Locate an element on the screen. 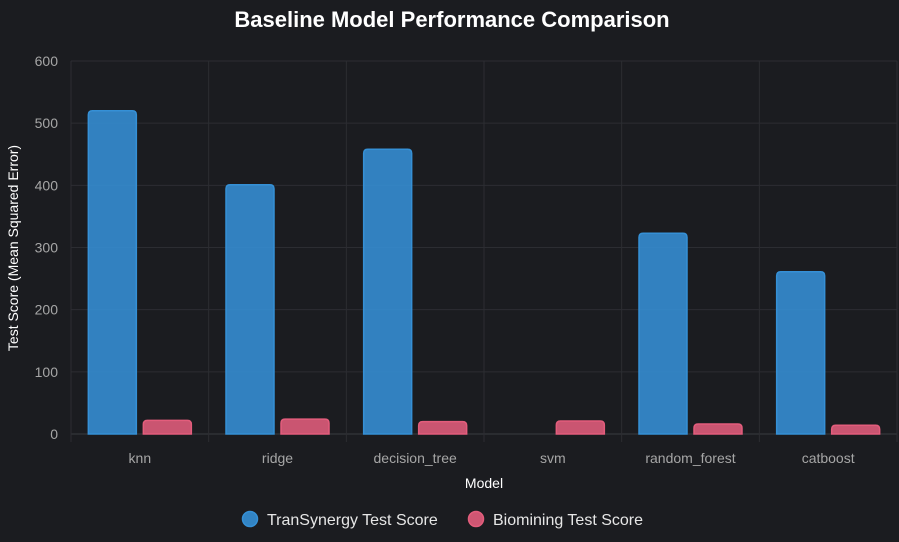  y-tick-label: 300 is located at coordinates (47, 248).